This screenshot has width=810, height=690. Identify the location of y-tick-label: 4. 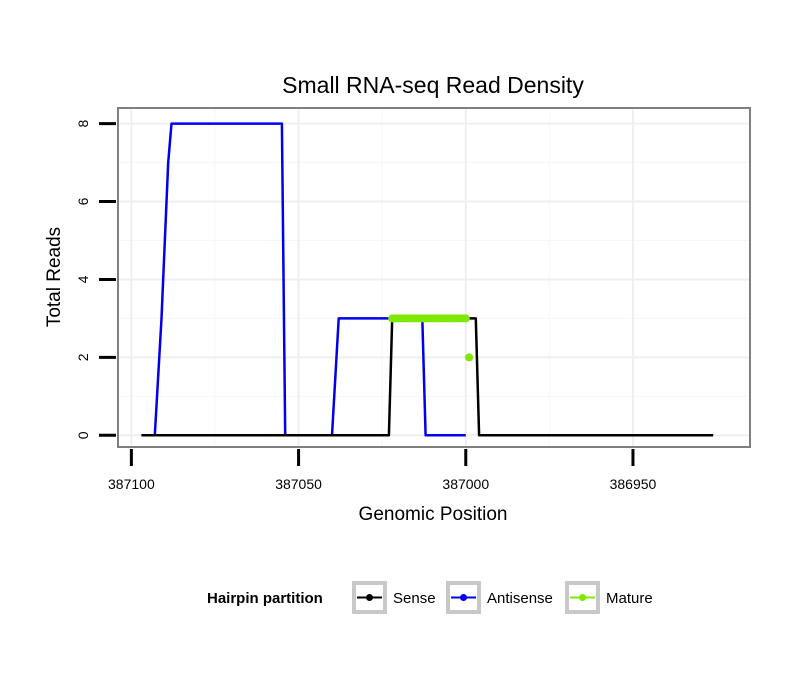
(83, 279).